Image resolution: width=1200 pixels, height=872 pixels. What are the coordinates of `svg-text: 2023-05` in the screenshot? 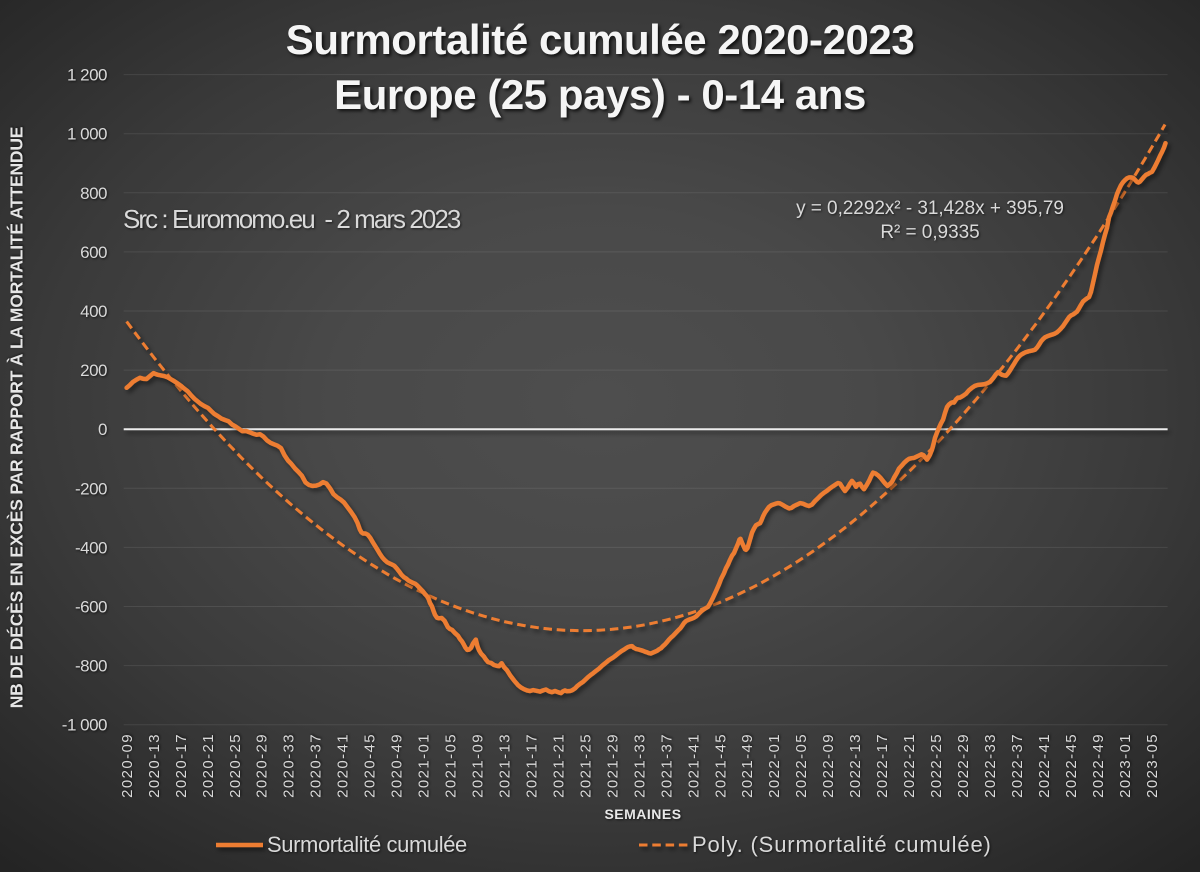 It's located at (1152, 765).